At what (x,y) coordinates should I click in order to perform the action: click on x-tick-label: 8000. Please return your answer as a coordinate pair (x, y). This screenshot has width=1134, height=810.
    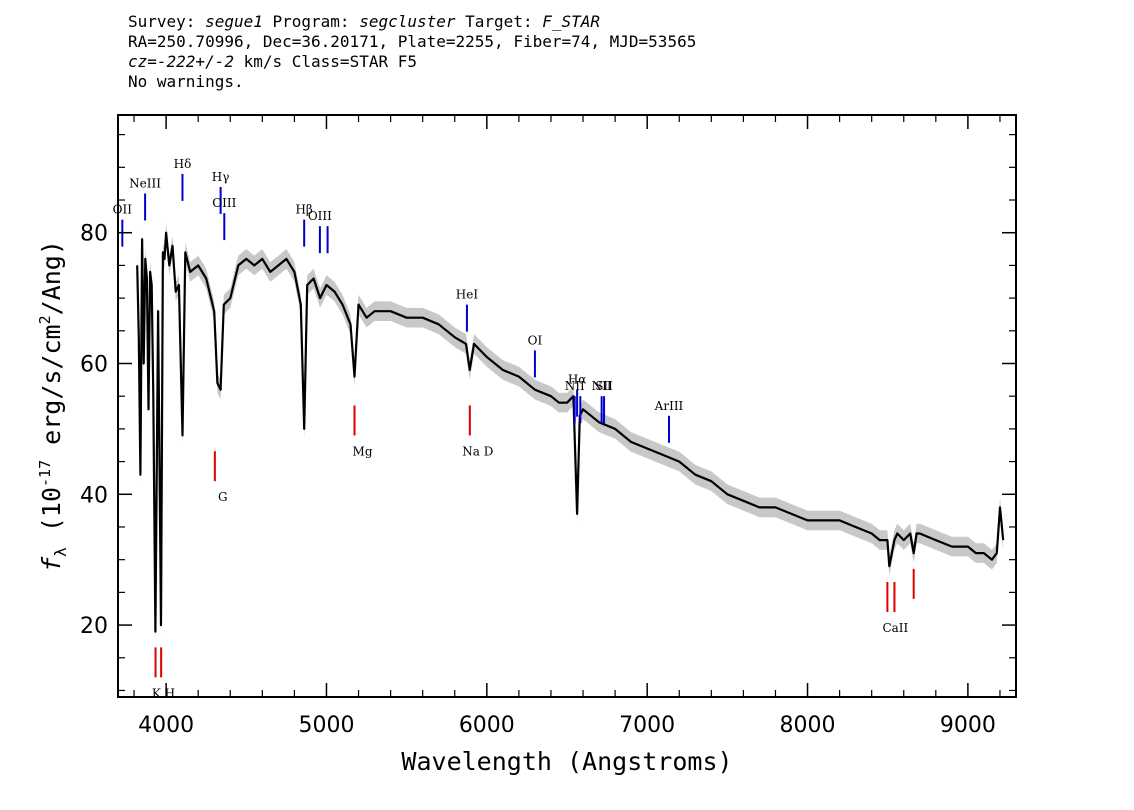
    Looking at the image, I should click on (808, 725).